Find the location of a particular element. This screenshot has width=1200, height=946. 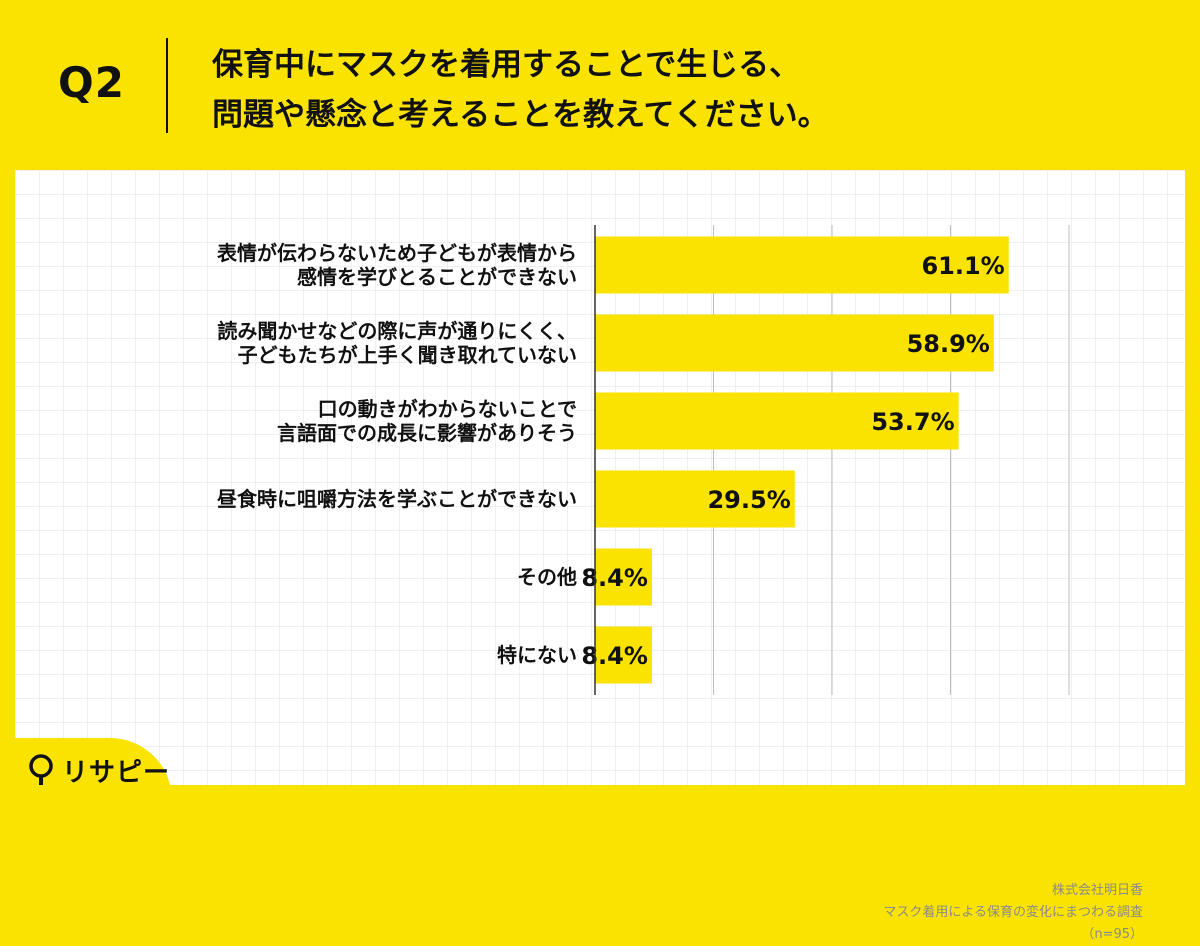

category-label-3-line-1: 口の動きがわからないことで is located at coordinates (447, 409).